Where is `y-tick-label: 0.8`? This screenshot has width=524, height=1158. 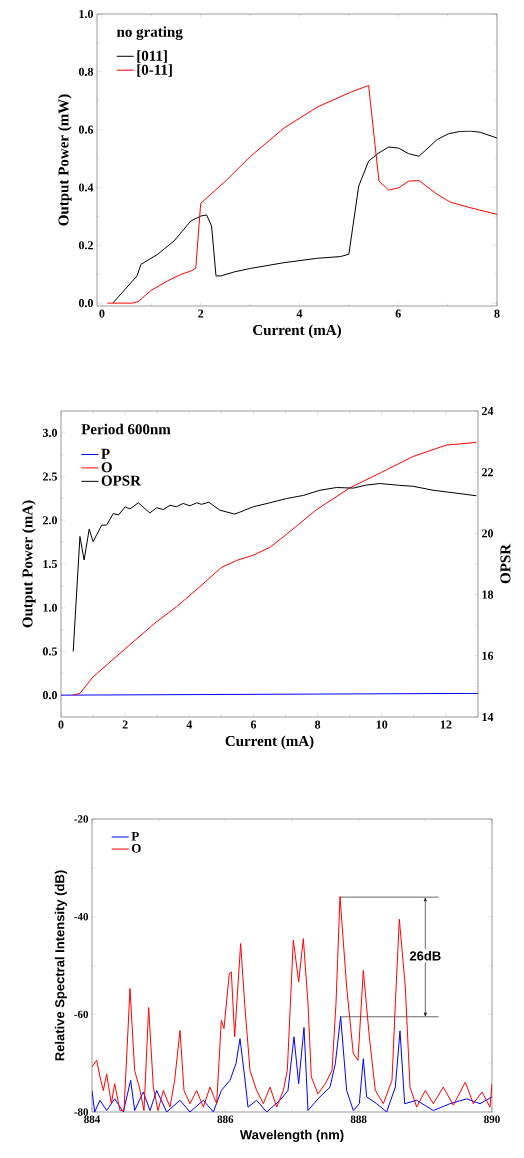
y-tick-label: 0.8 is located at coordinates (86, 71).